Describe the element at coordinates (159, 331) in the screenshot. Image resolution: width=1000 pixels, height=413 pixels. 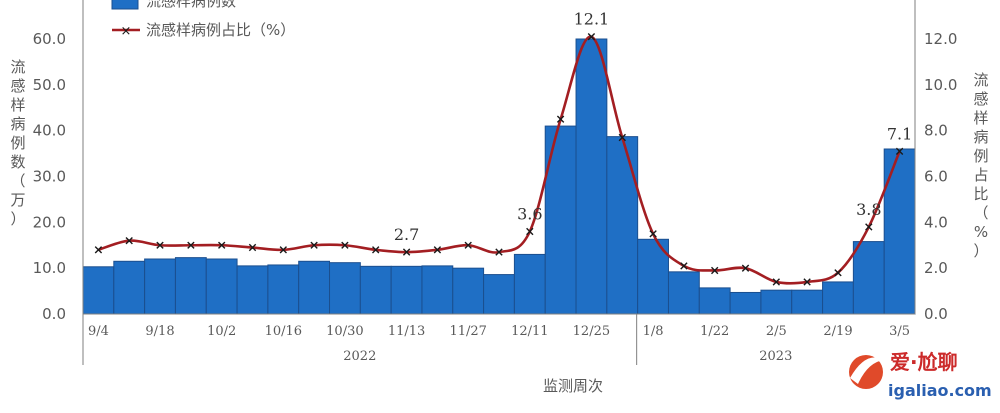
I see `x-tick-label: 9/18` at that location.